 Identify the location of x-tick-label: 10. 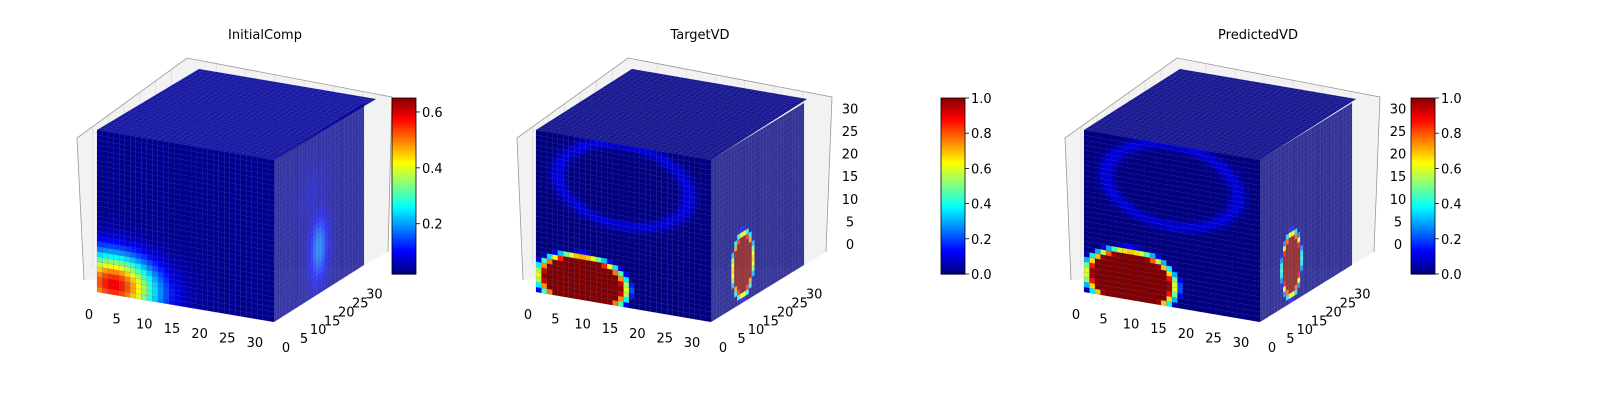
(144, 324).